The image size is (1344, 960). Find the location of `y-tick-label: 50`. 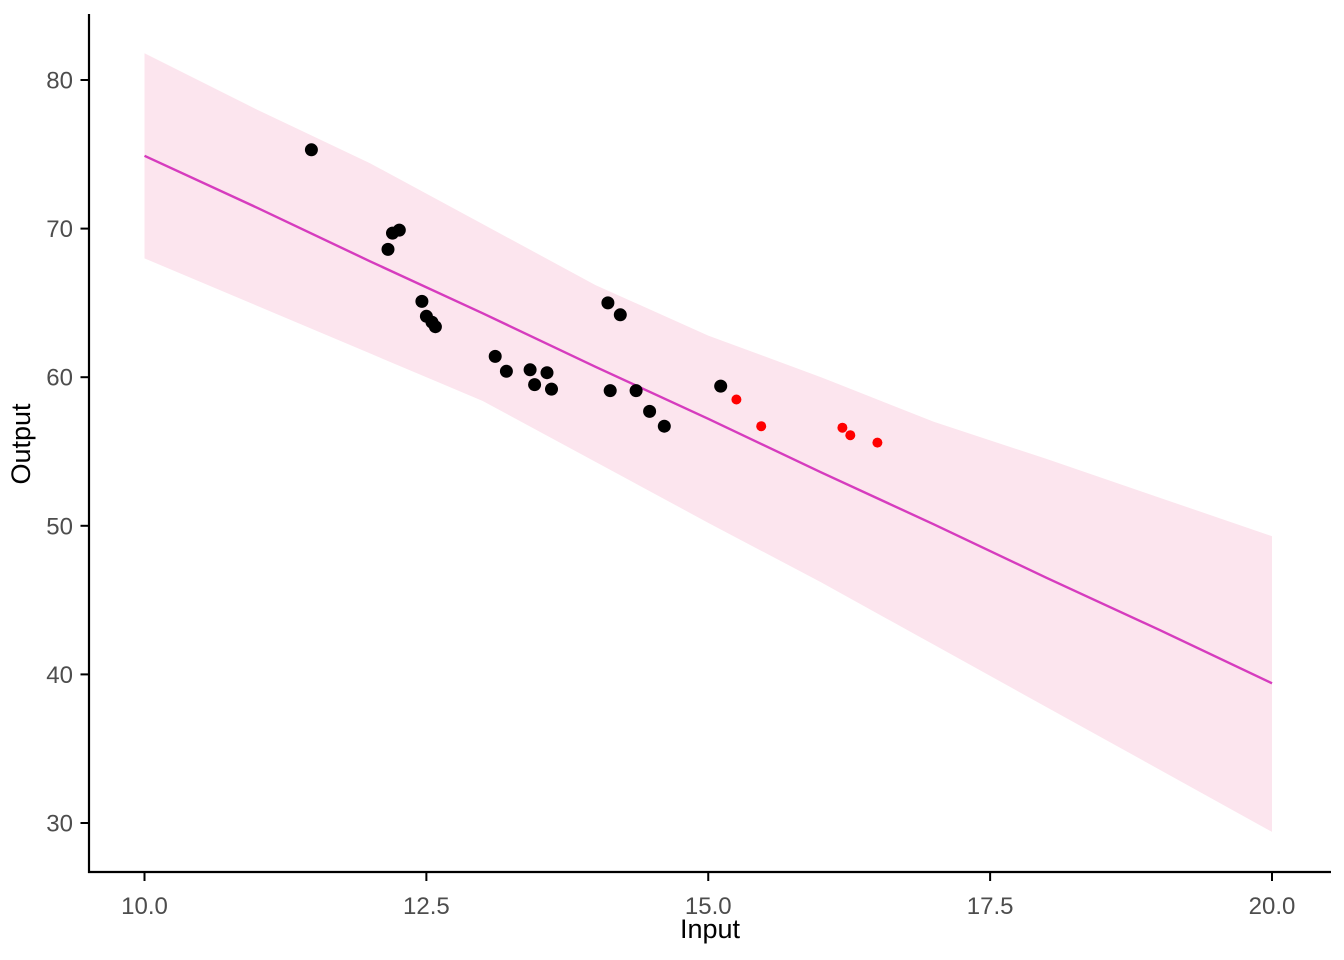

y-tick-label: 50 is located at coordinates (59, 526).